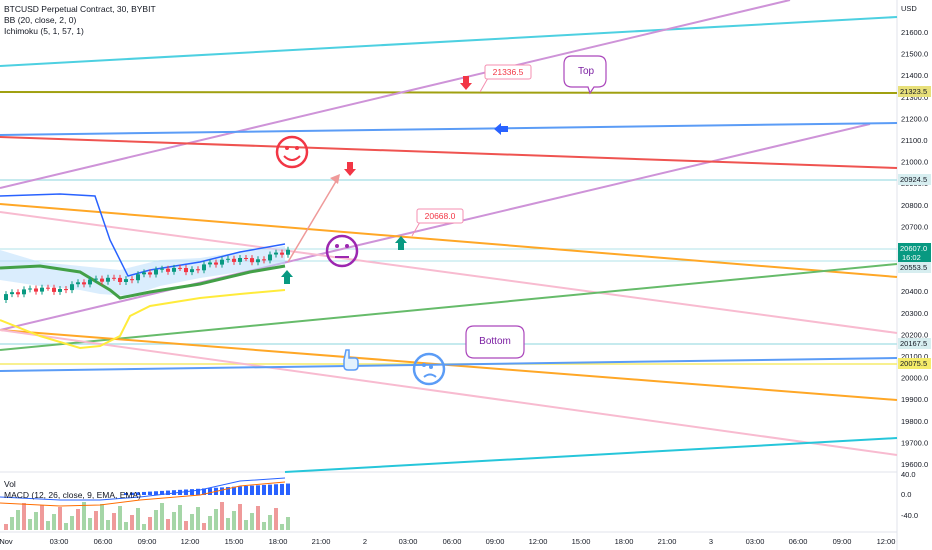  I want to click on time-axis-tick: 2, so click(365, 541).